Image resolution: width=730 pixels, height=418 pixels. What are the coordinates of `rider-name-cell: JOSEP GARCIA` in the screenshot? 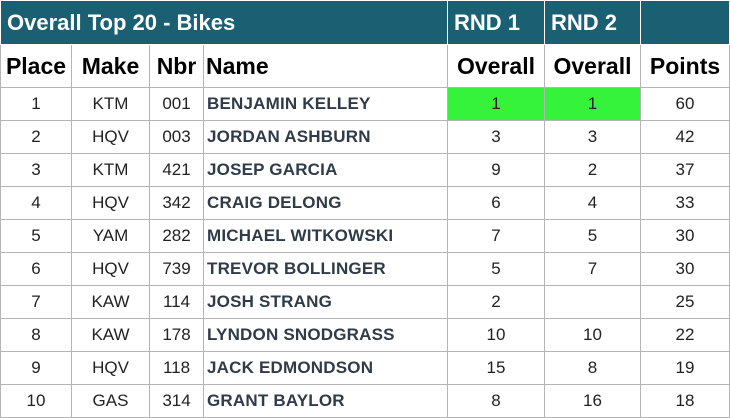 It's located at (325, 170).